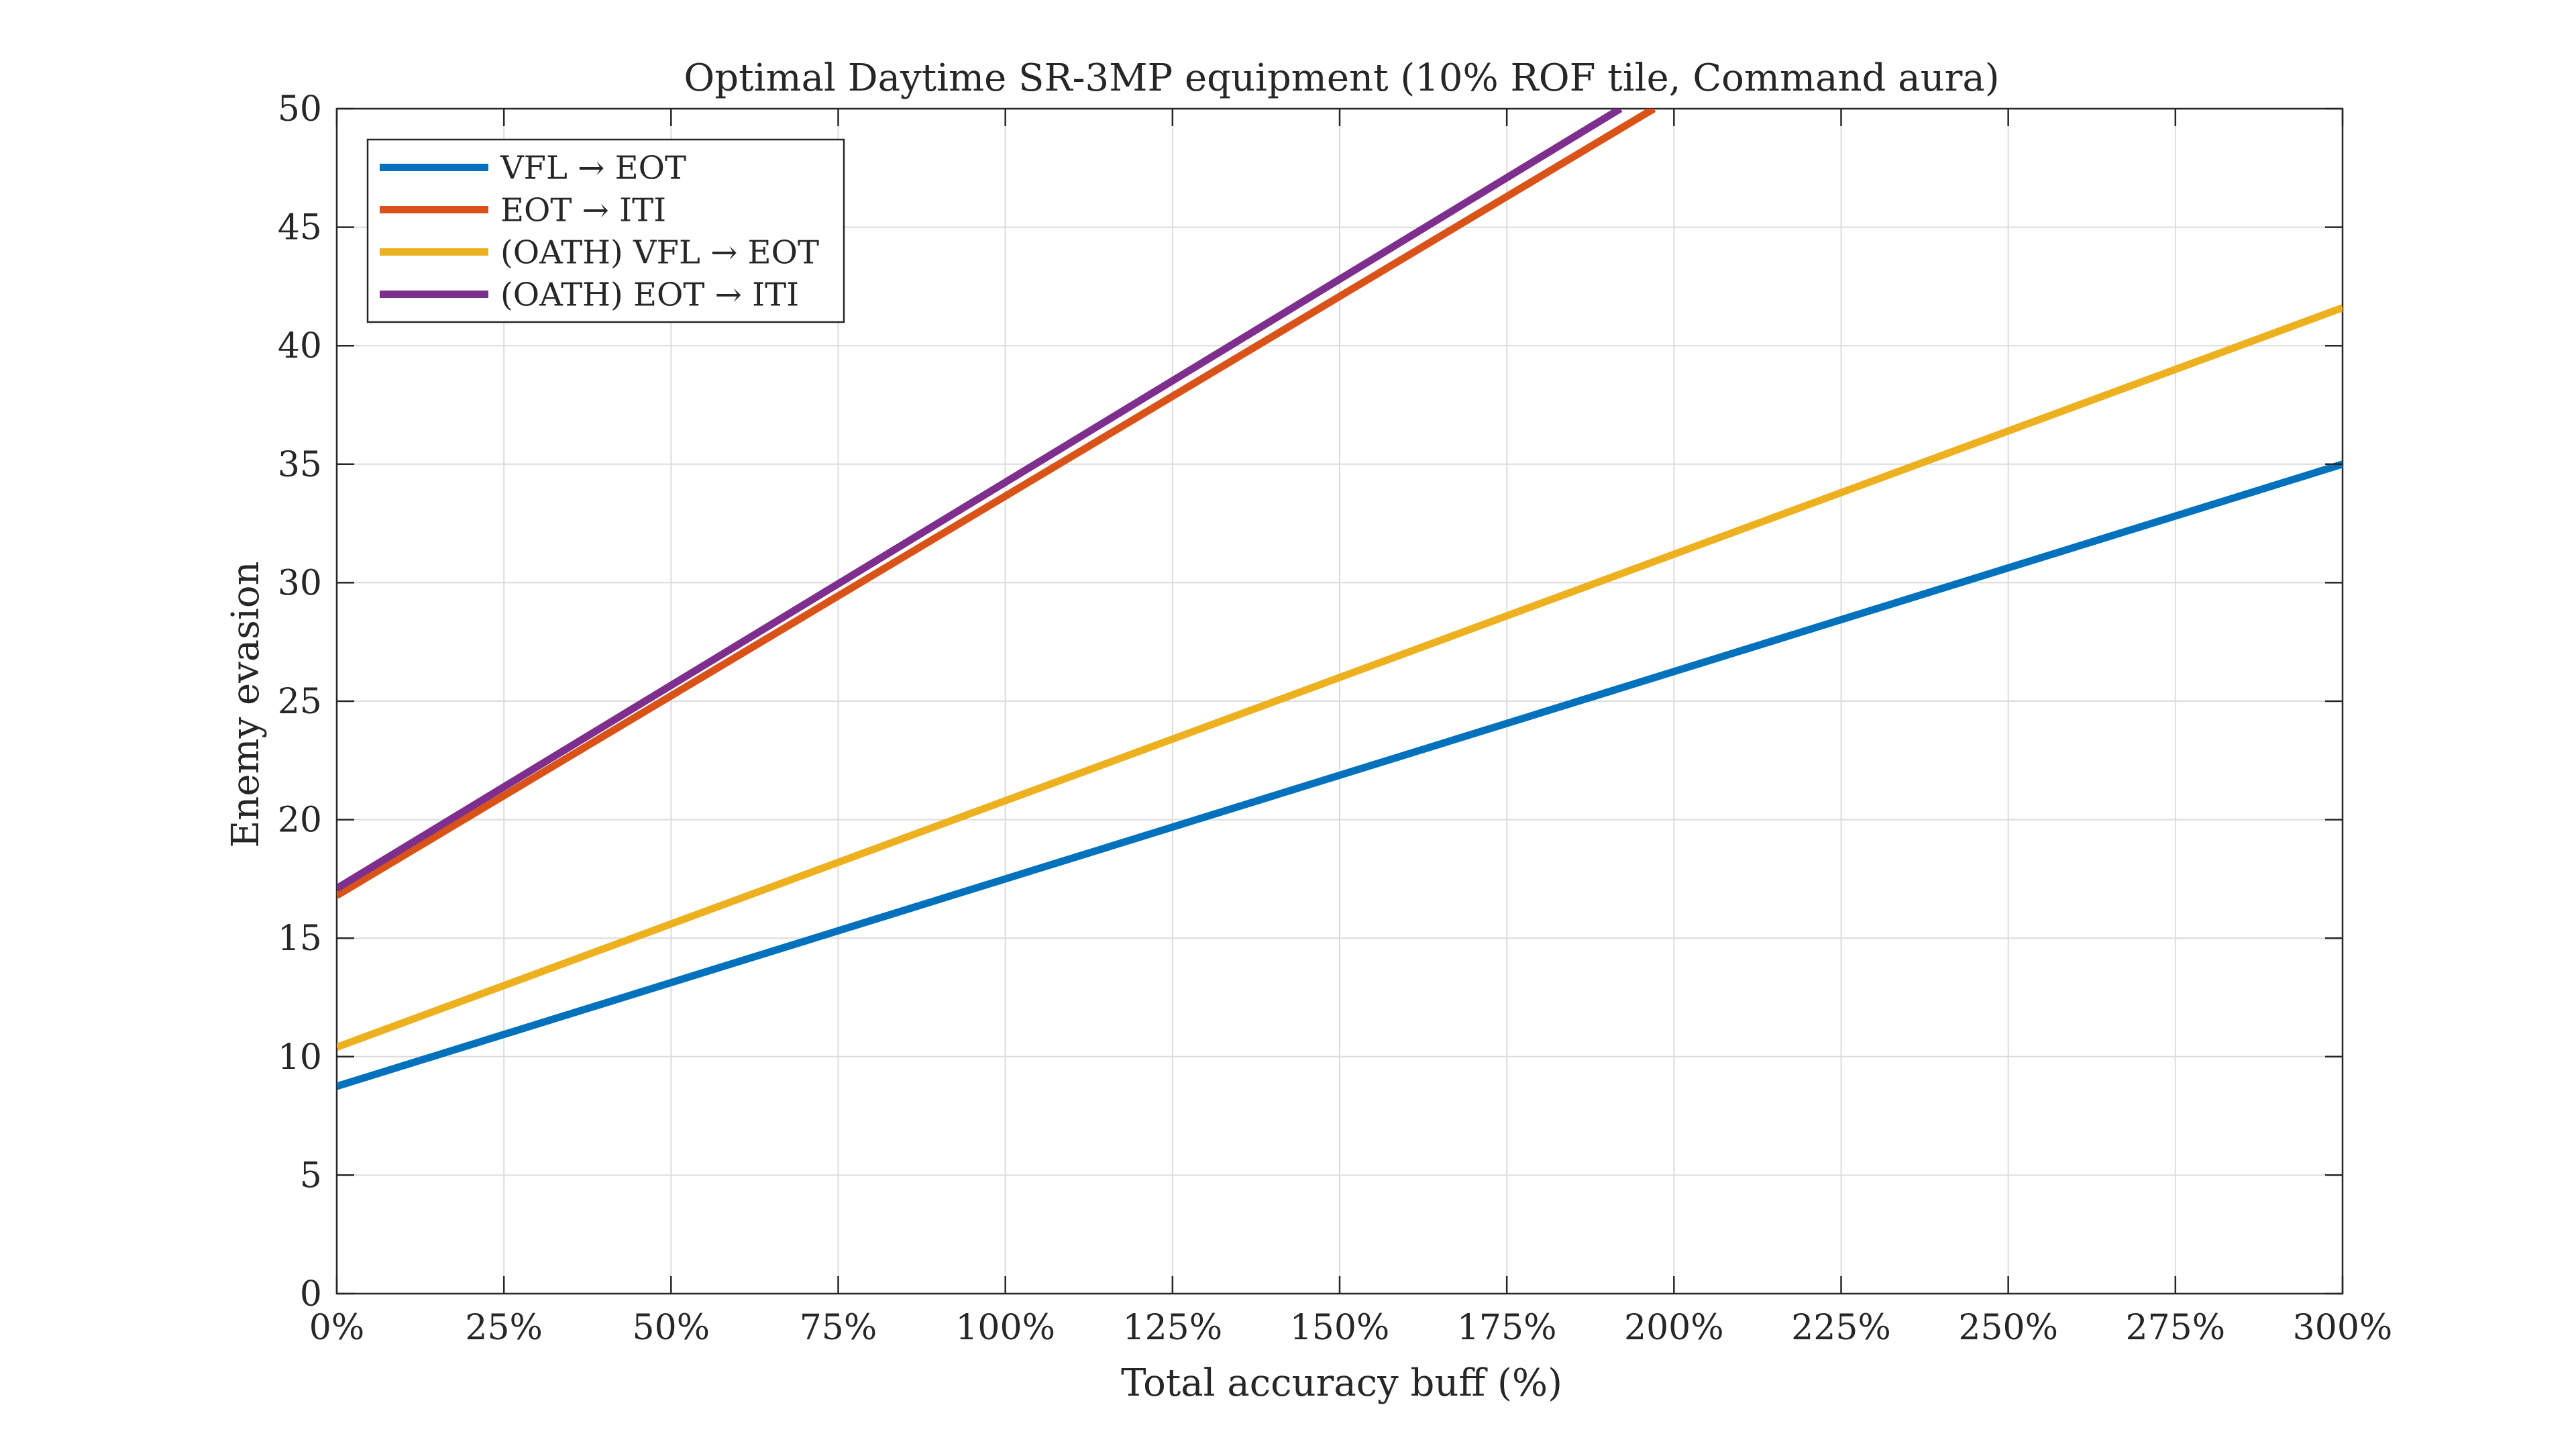 Image resolution: width=2576 pixels, height=1452 pixels. What do you see at coordinates (671, 1328) in the screenshot?
I see `x-tick-label: 50%` at bounding box center [671, 1328].